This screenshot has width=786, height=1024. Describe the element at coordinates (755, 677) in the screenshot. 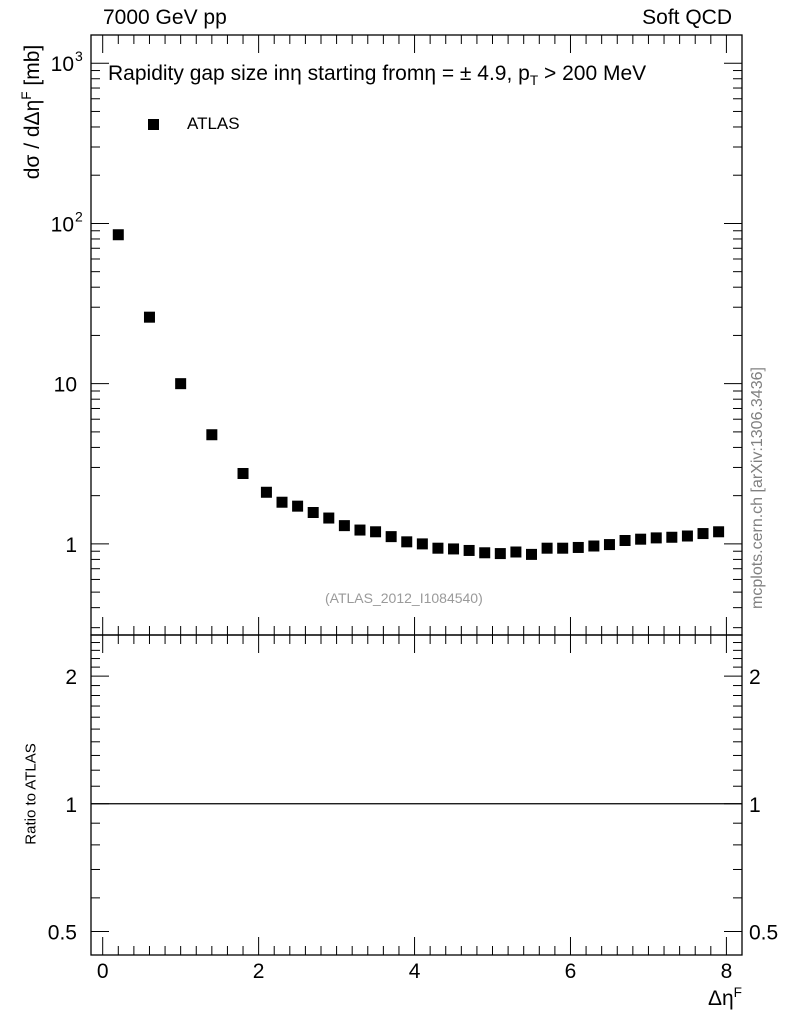

I see `ratio-y-tick-label-right: 2` at that location.